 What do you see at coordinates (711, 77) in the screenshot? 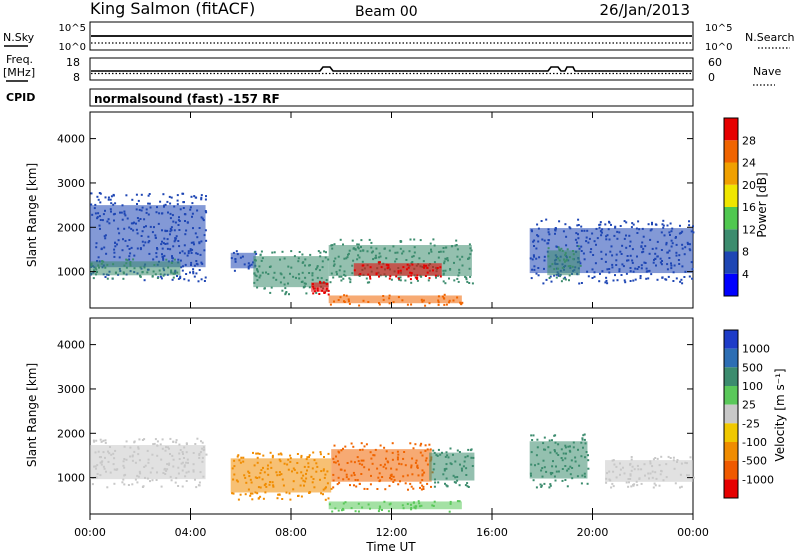
I see `nave-tick-bottom: 0` at bounding box center [711, 77].